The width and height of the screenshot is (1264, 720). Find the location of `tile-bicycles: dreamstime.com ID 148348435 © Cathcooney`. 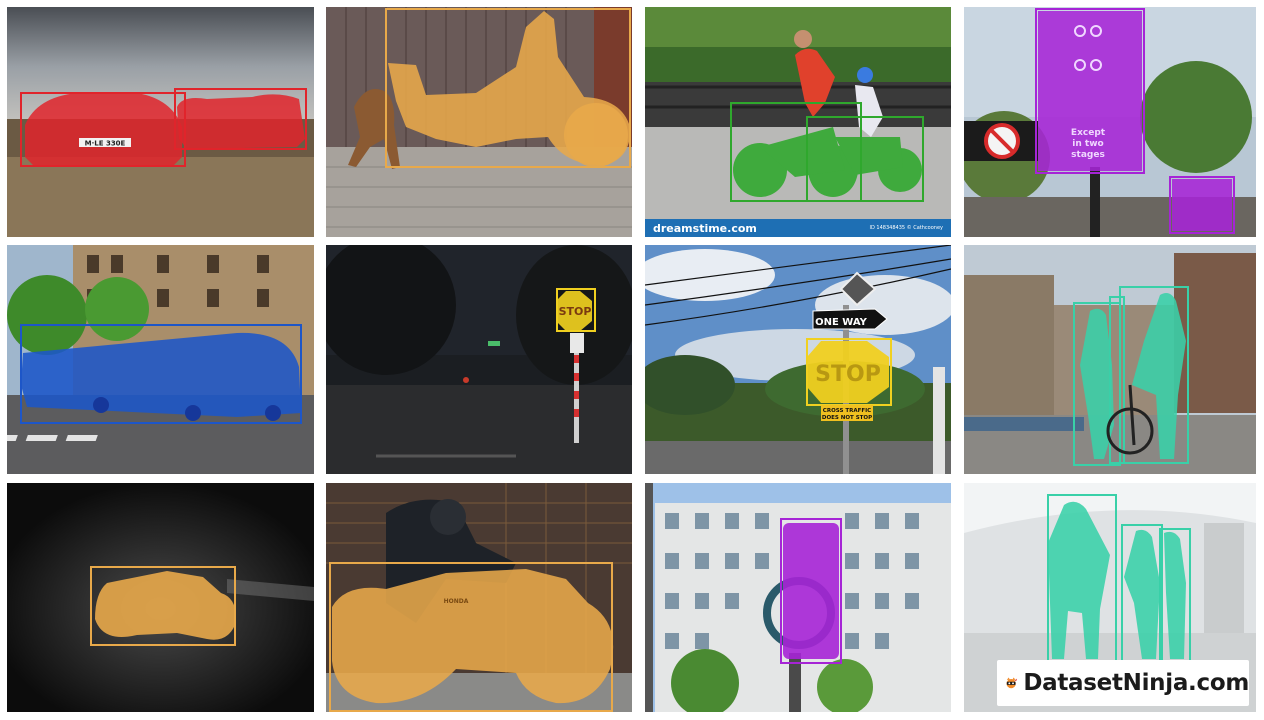

tile-bicycles: dreamstime.com ID 148348435 © Cathcooney is located at coordinates (798, 122).